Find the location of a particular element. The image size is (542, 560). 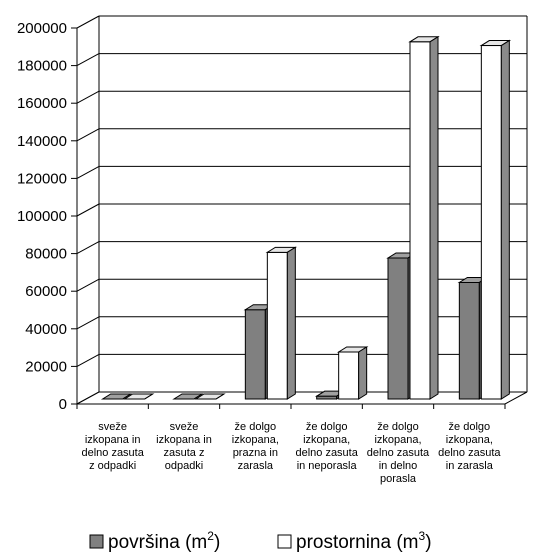

x-category-label-line: zarasla is located at coordinates (256, 466).